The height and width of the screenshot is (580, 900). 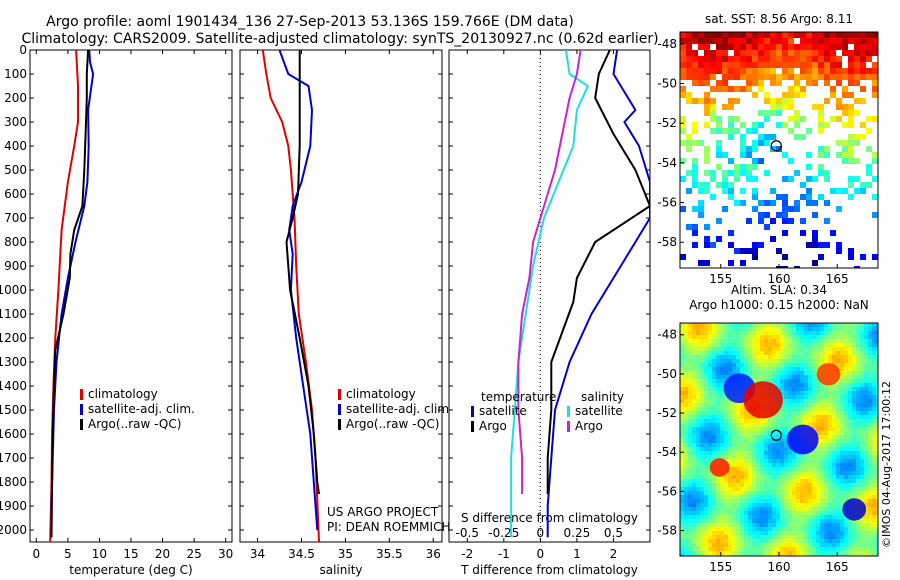 I want to click on sla_map-ytick-label: -58, so click(x=667, y=531).